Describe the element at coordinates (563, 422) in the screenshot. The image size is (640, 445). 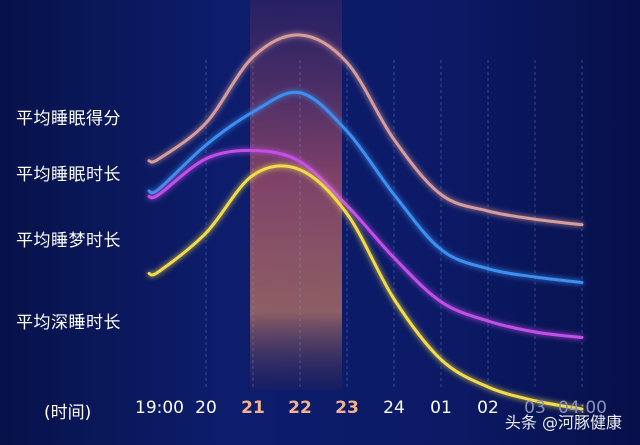
I see `watermark: 头条 @河豚健康` at that location.